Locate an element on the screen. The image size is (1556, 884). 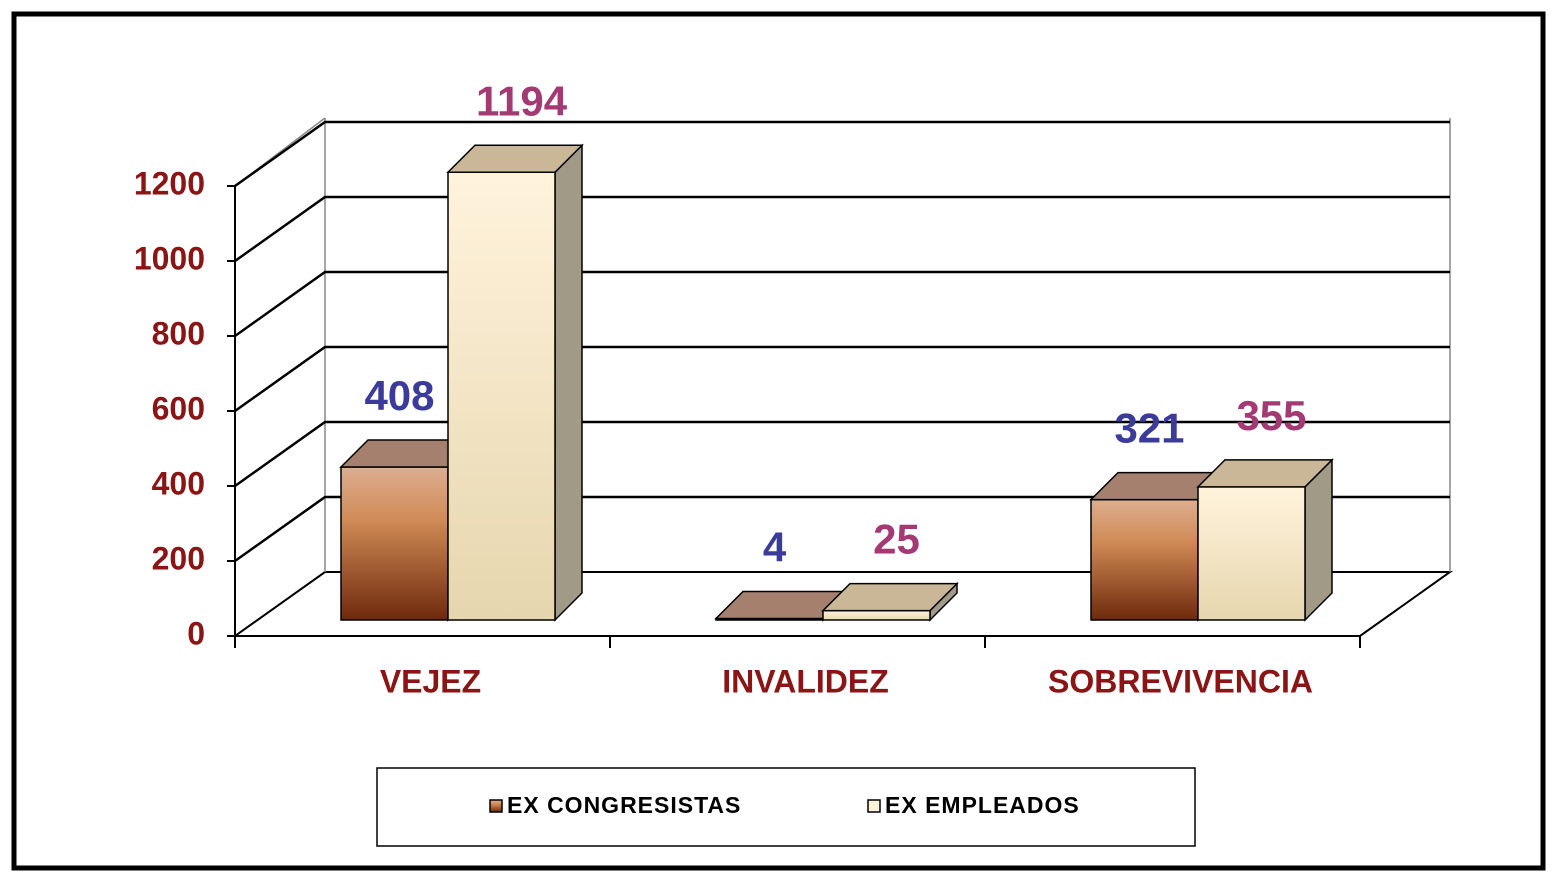
legend-label: EX EMPLEADOS is located at coordinates (982, 805).